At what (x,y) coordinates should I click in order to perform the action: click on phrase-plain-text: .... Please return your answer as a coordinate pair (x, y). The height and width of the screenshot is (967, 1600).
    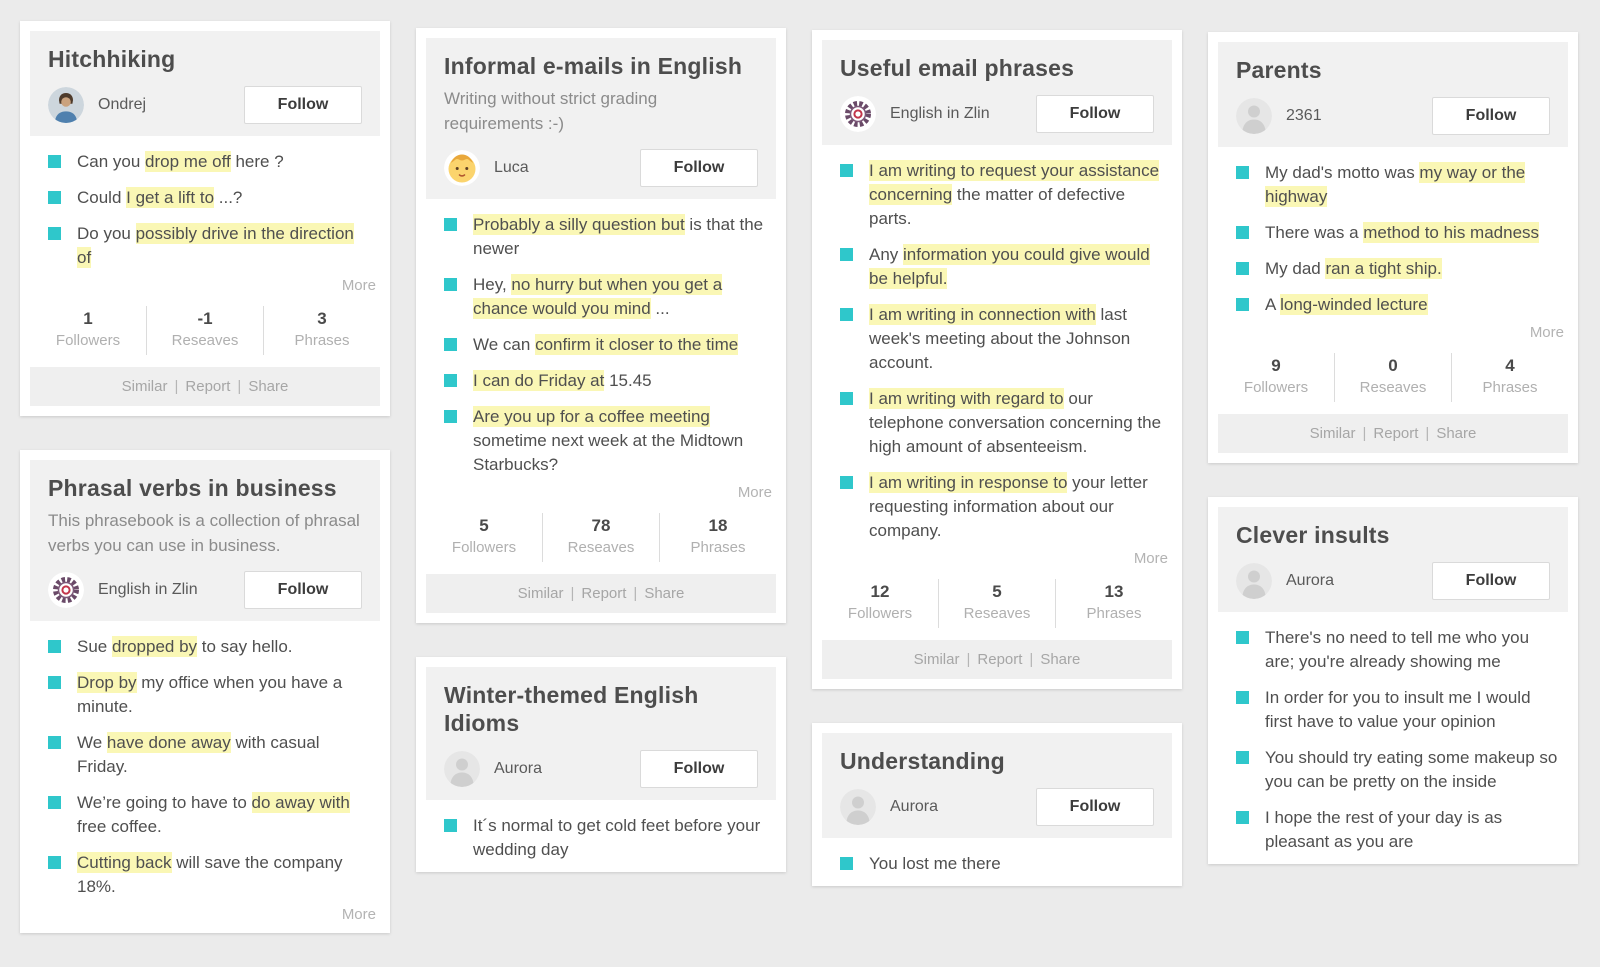
    Looking at the image, I should click on (660, 308).